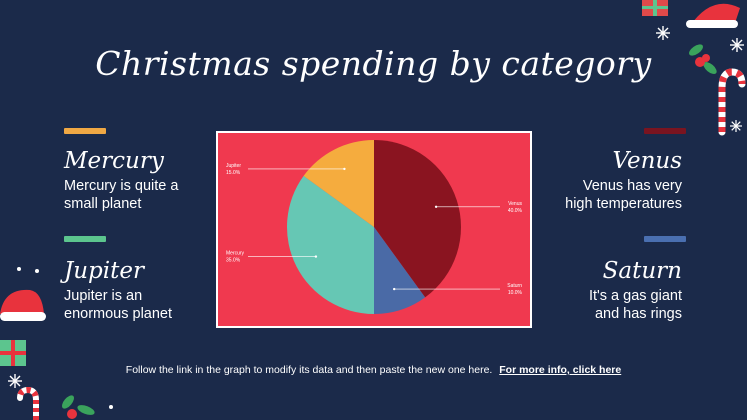 The height and width of the screenshot is (420, 747). What do you see at coordinates (114, 161) in the screenshot?
I see `mercury-name: Mercury` at bounding box center [114, 161].